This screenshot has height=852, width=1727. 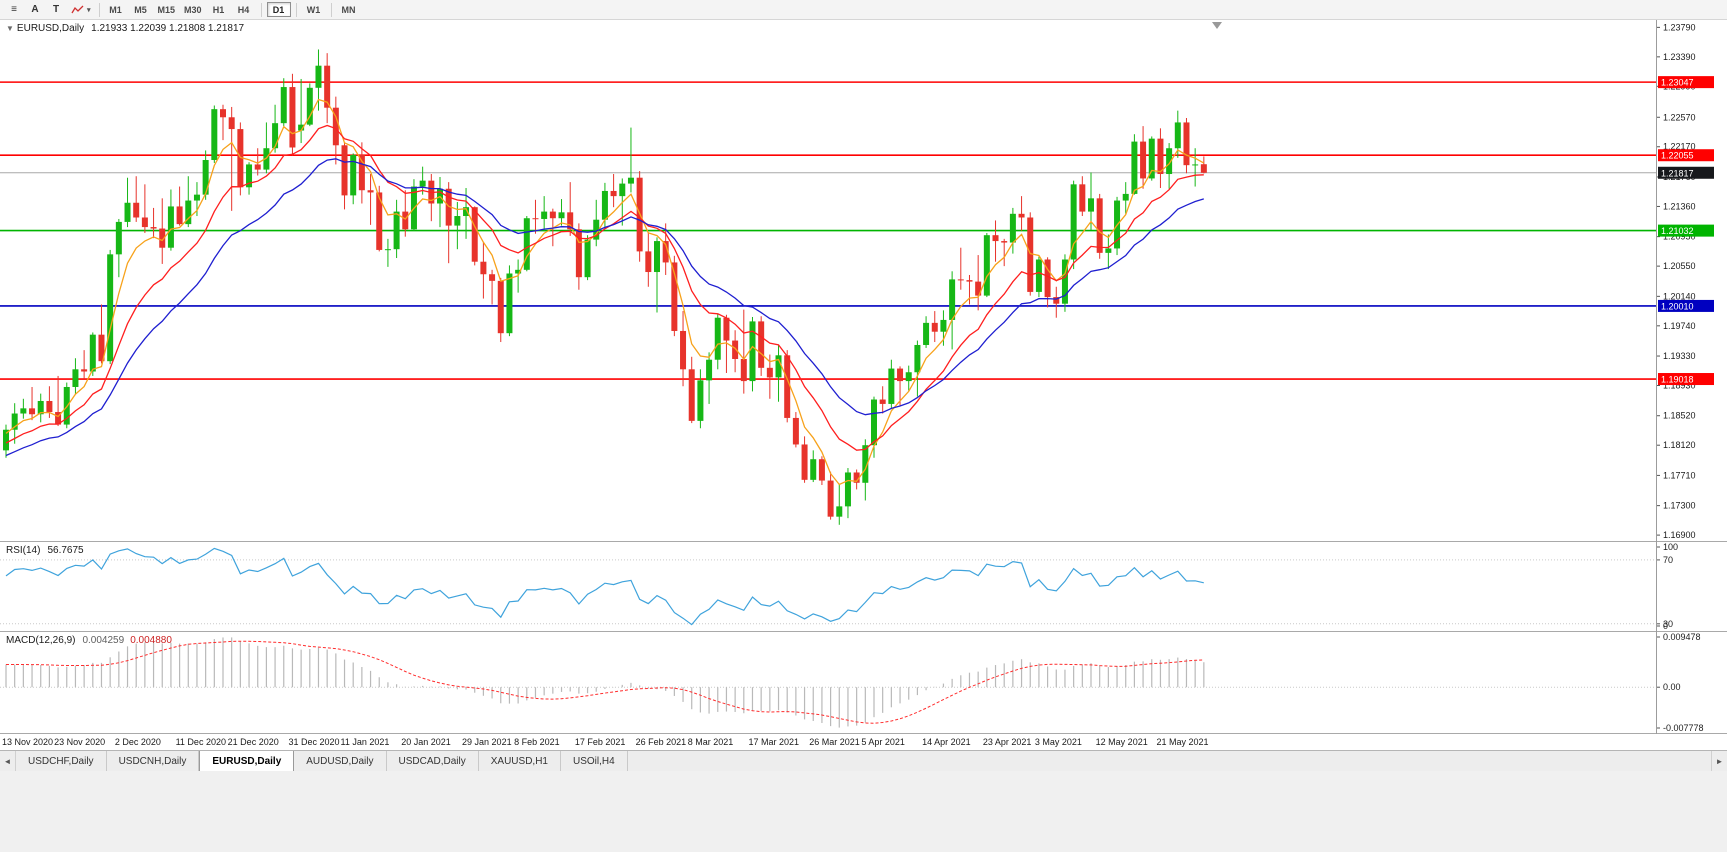 What do you see at coordinates (61, 761) in the screenshot?
I see `chart-tab-usdchf: USDCHF,Daily` at bounding box center [61, 761].